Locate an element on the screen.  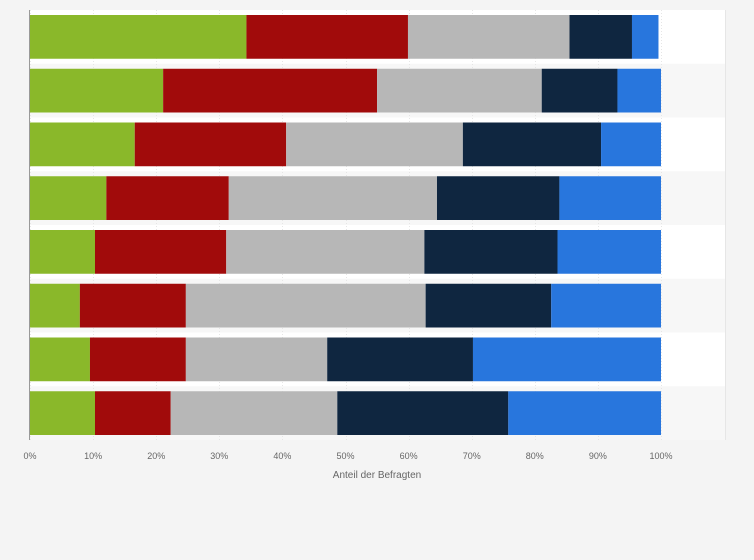
x-tick-label: 60% is located at coordinates (409, 456).